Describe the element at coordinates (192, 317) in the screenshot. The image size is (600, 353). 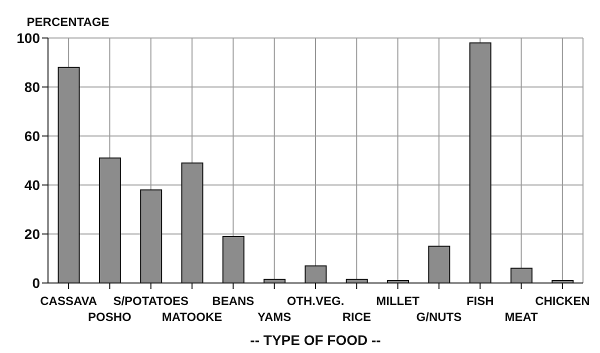
I see `x-tick-label: MATOOKE` at that location.